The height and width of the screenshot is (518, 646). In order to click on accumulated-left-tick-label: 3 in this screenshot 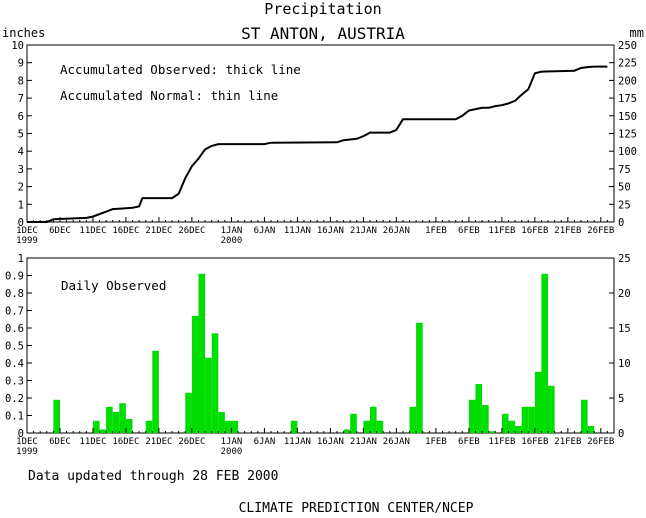, I will do `click(21, 170)`.